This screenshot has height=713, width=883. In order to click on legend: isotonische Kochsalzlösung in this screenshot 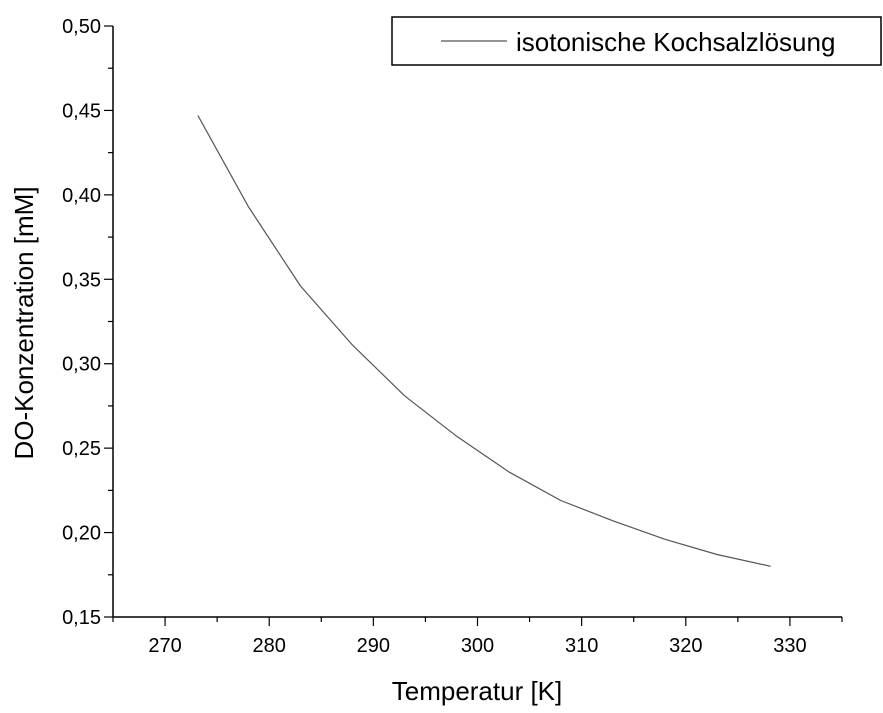, I will do `click(636, 41)`.